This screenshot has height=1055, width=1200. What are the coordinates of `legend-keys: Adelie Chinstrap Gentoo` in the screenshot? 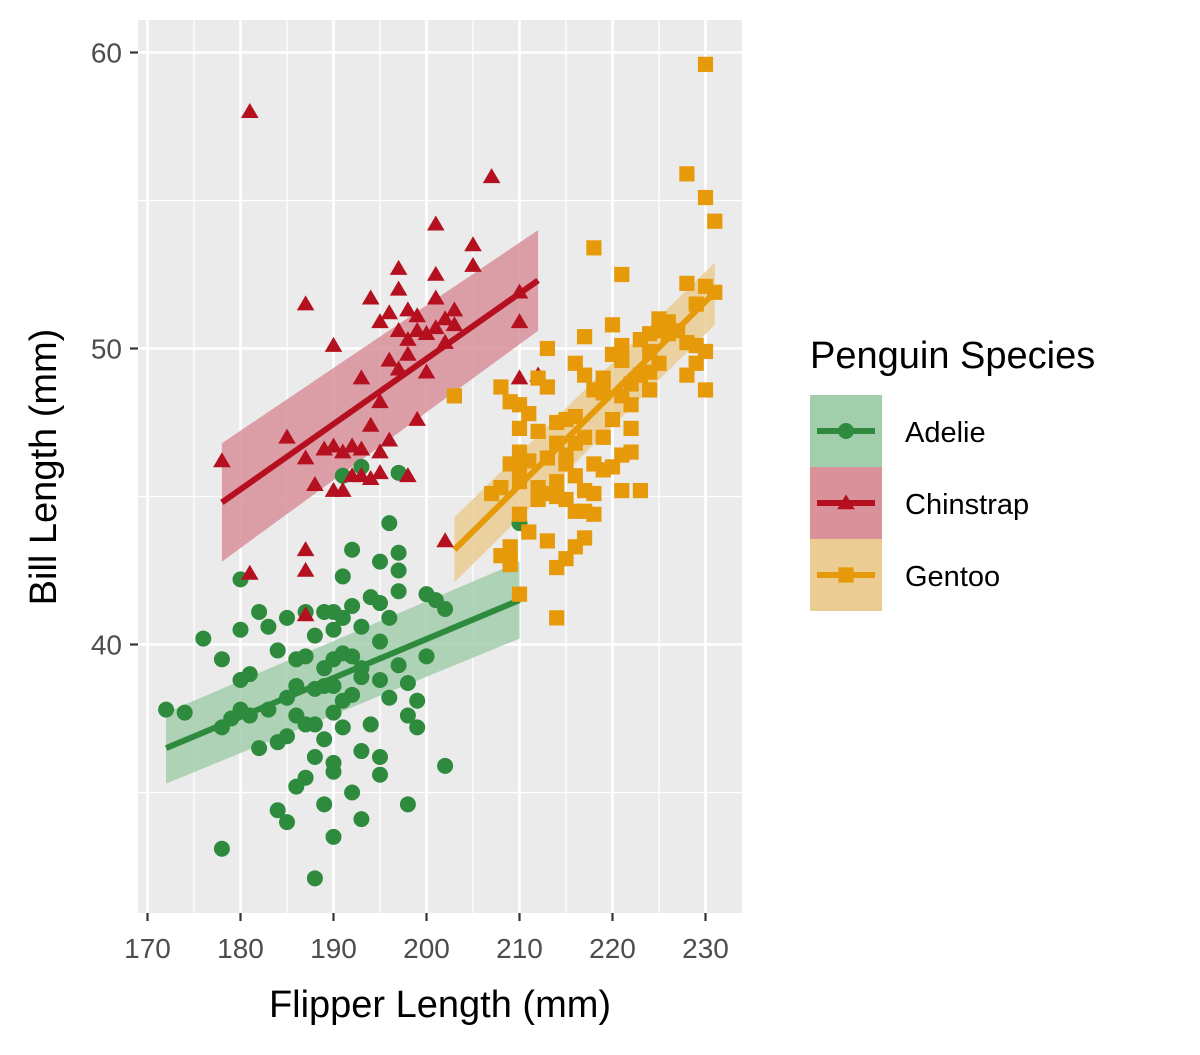 It's located at (919, 503).